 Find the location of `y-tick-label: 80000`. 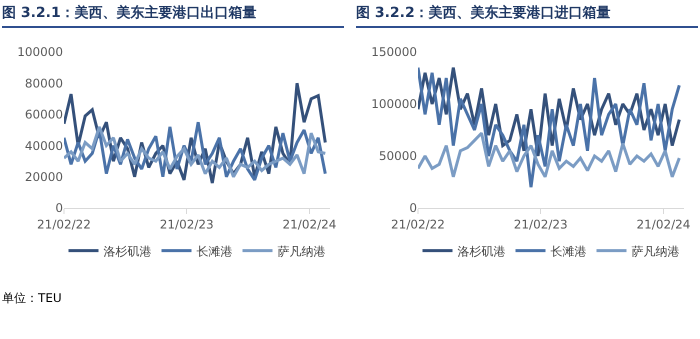

y-tick-label: 80000 is located at coordinates (43, 83).